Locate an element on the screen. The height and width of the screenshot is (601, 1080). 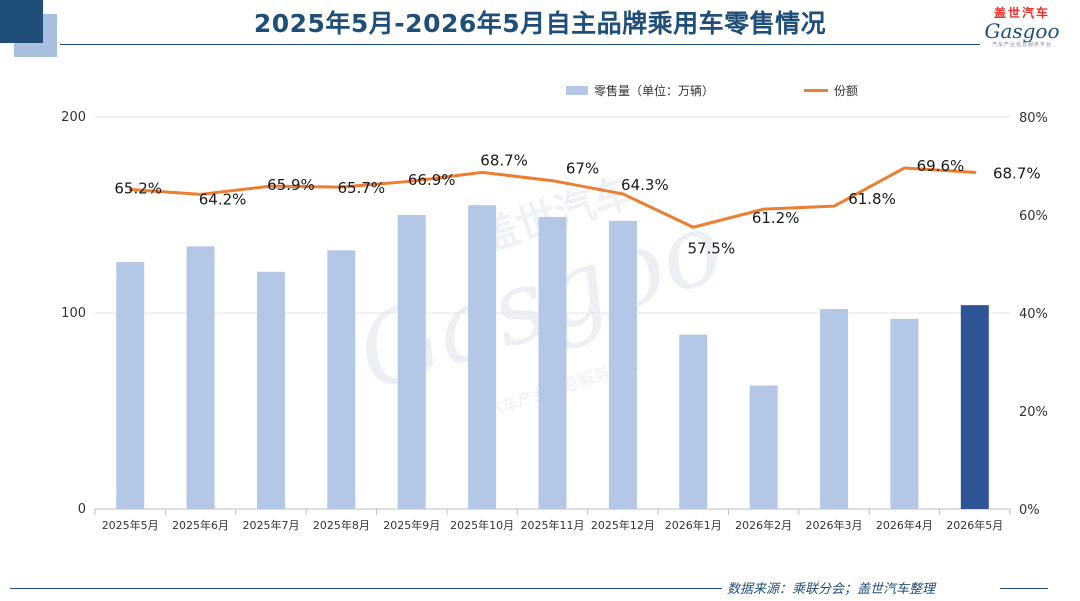
chart-title: 2025年5月-2026年5月自主品牌乘用车零售情况 is located at coordinates (540, 23).